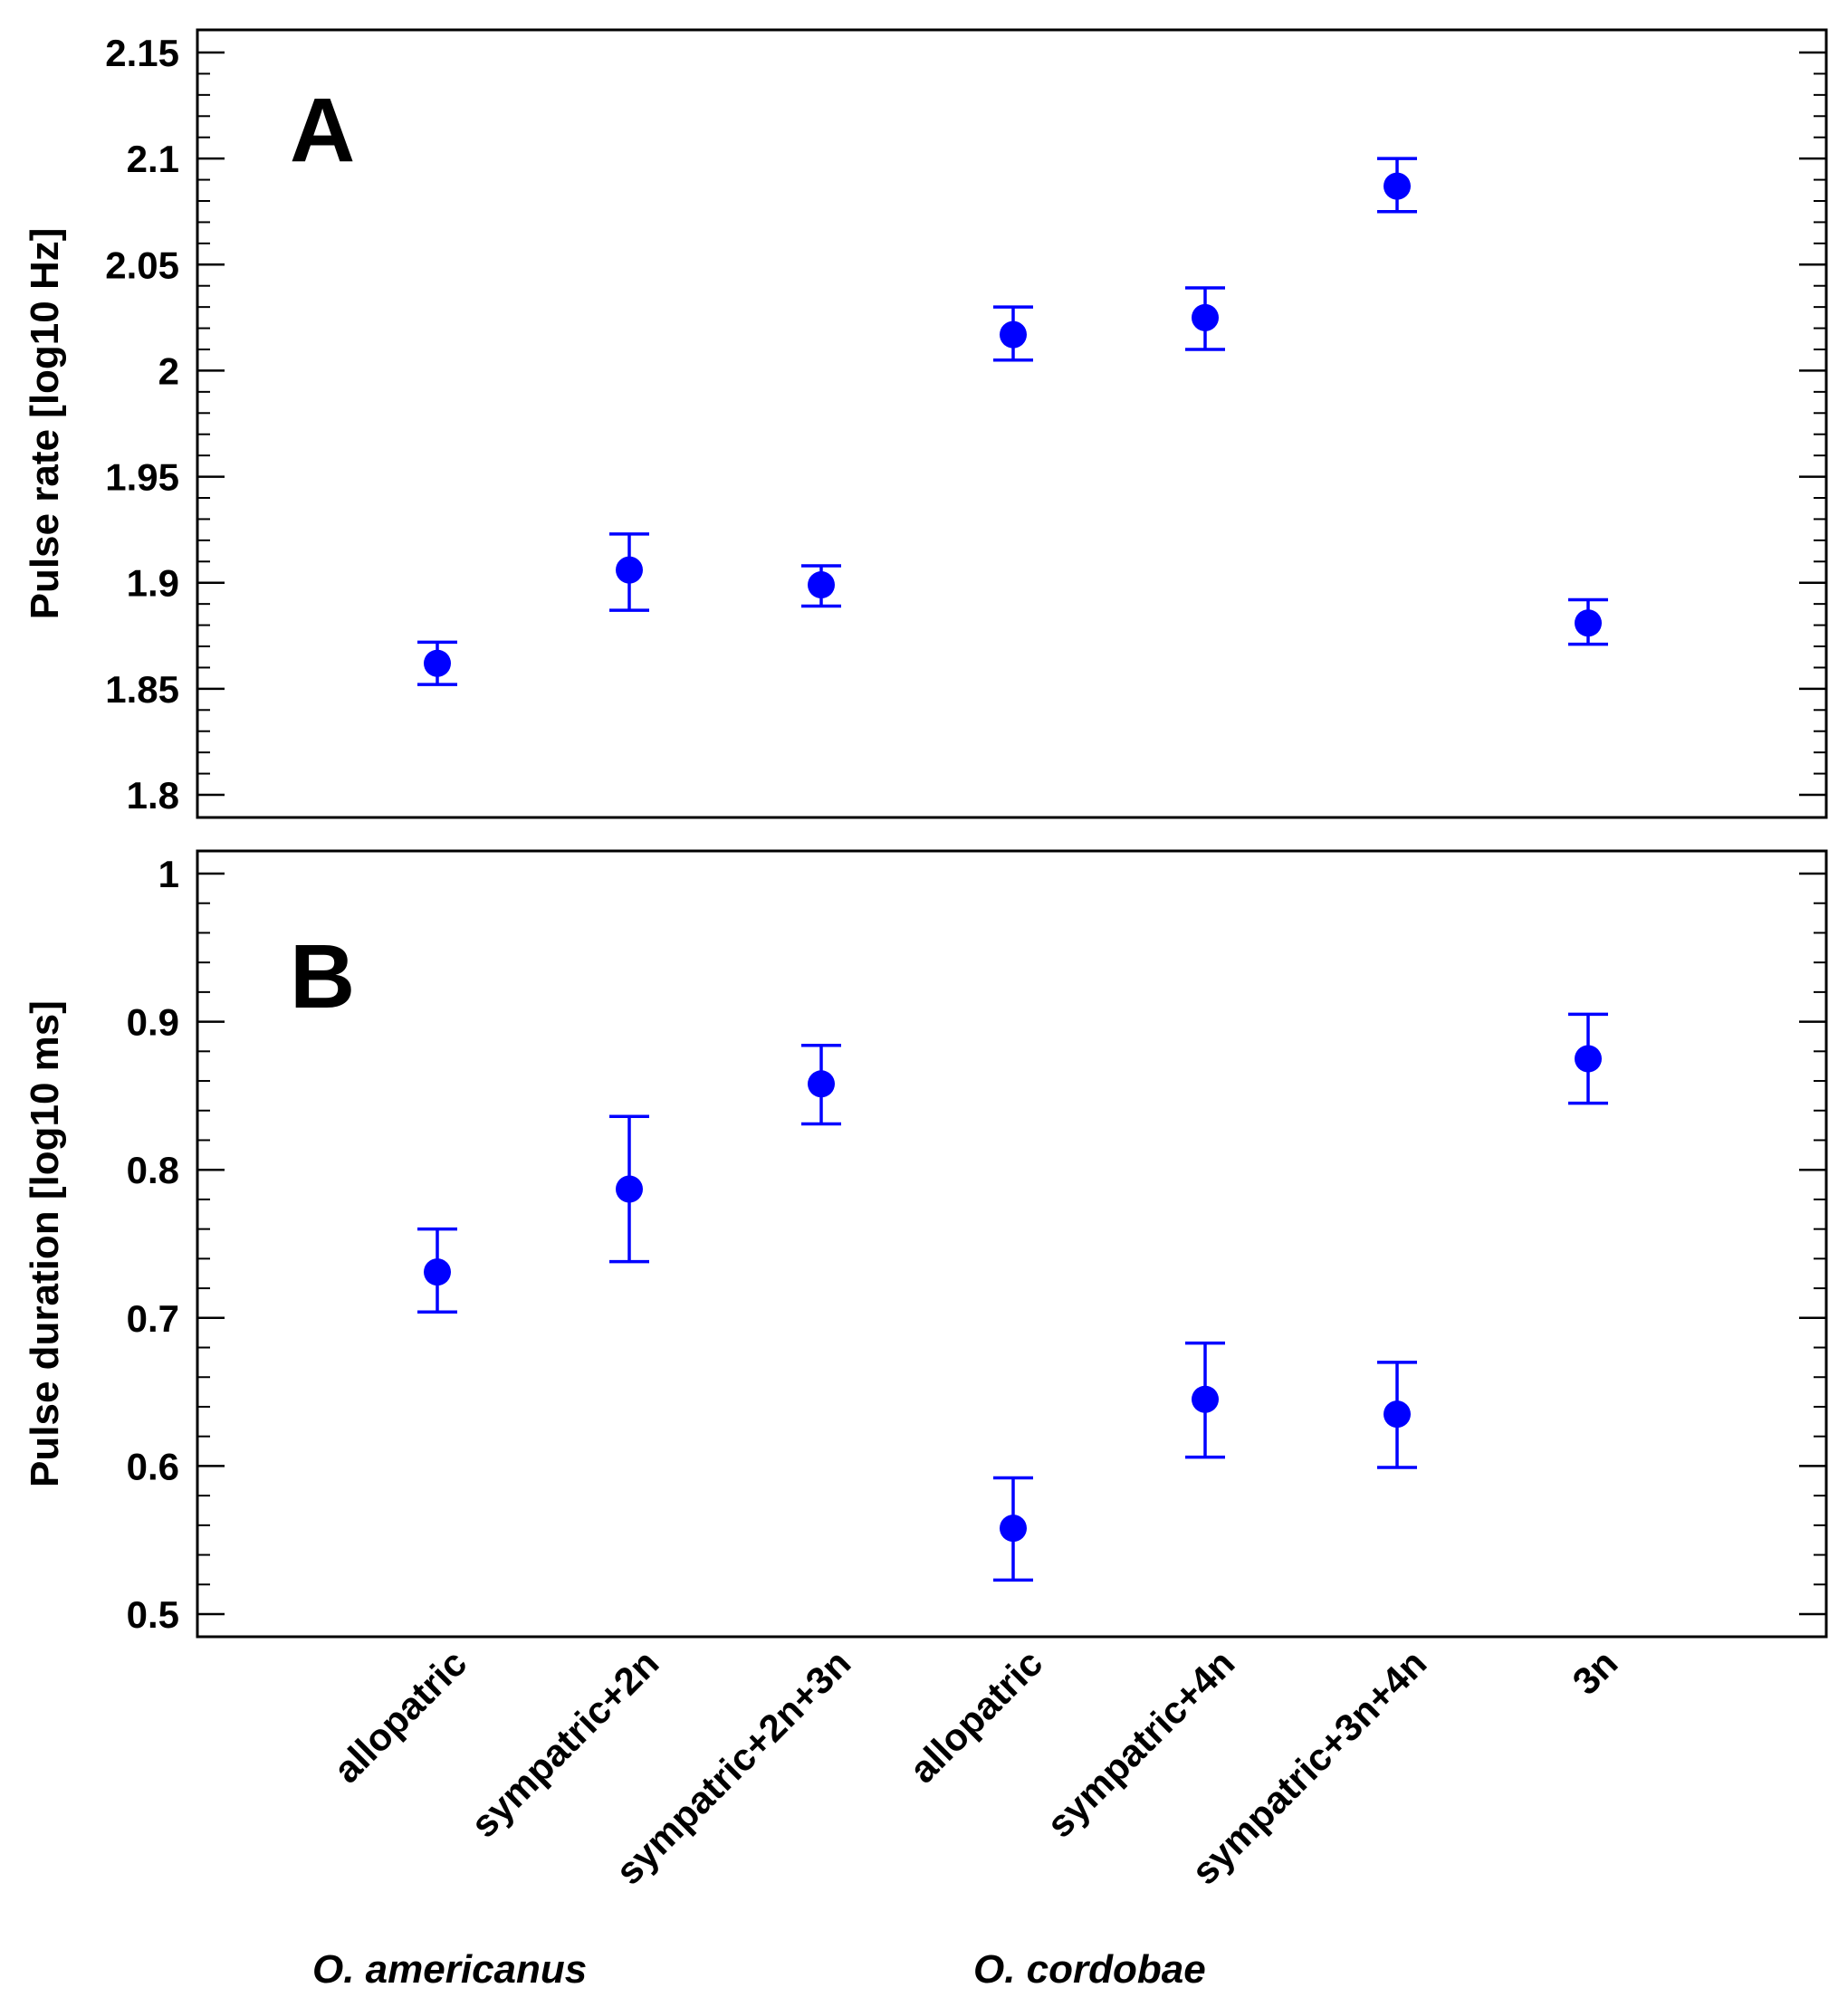 The image size is (1848, 2007). What do you see at coordinates (565, 1743) in the screenshot?
I see `x-category-label: sympatric+2n` at bounding box center [565, 1743].